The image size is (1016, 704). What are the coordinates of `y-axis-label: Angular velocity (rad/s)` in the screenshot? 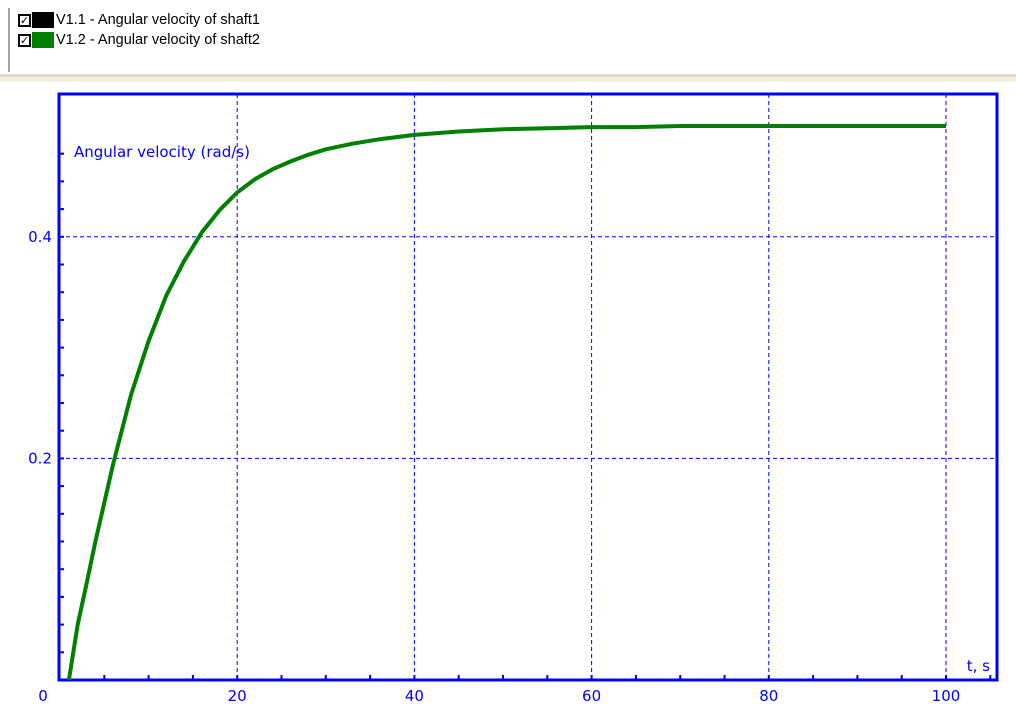 It's located at (162, 152).